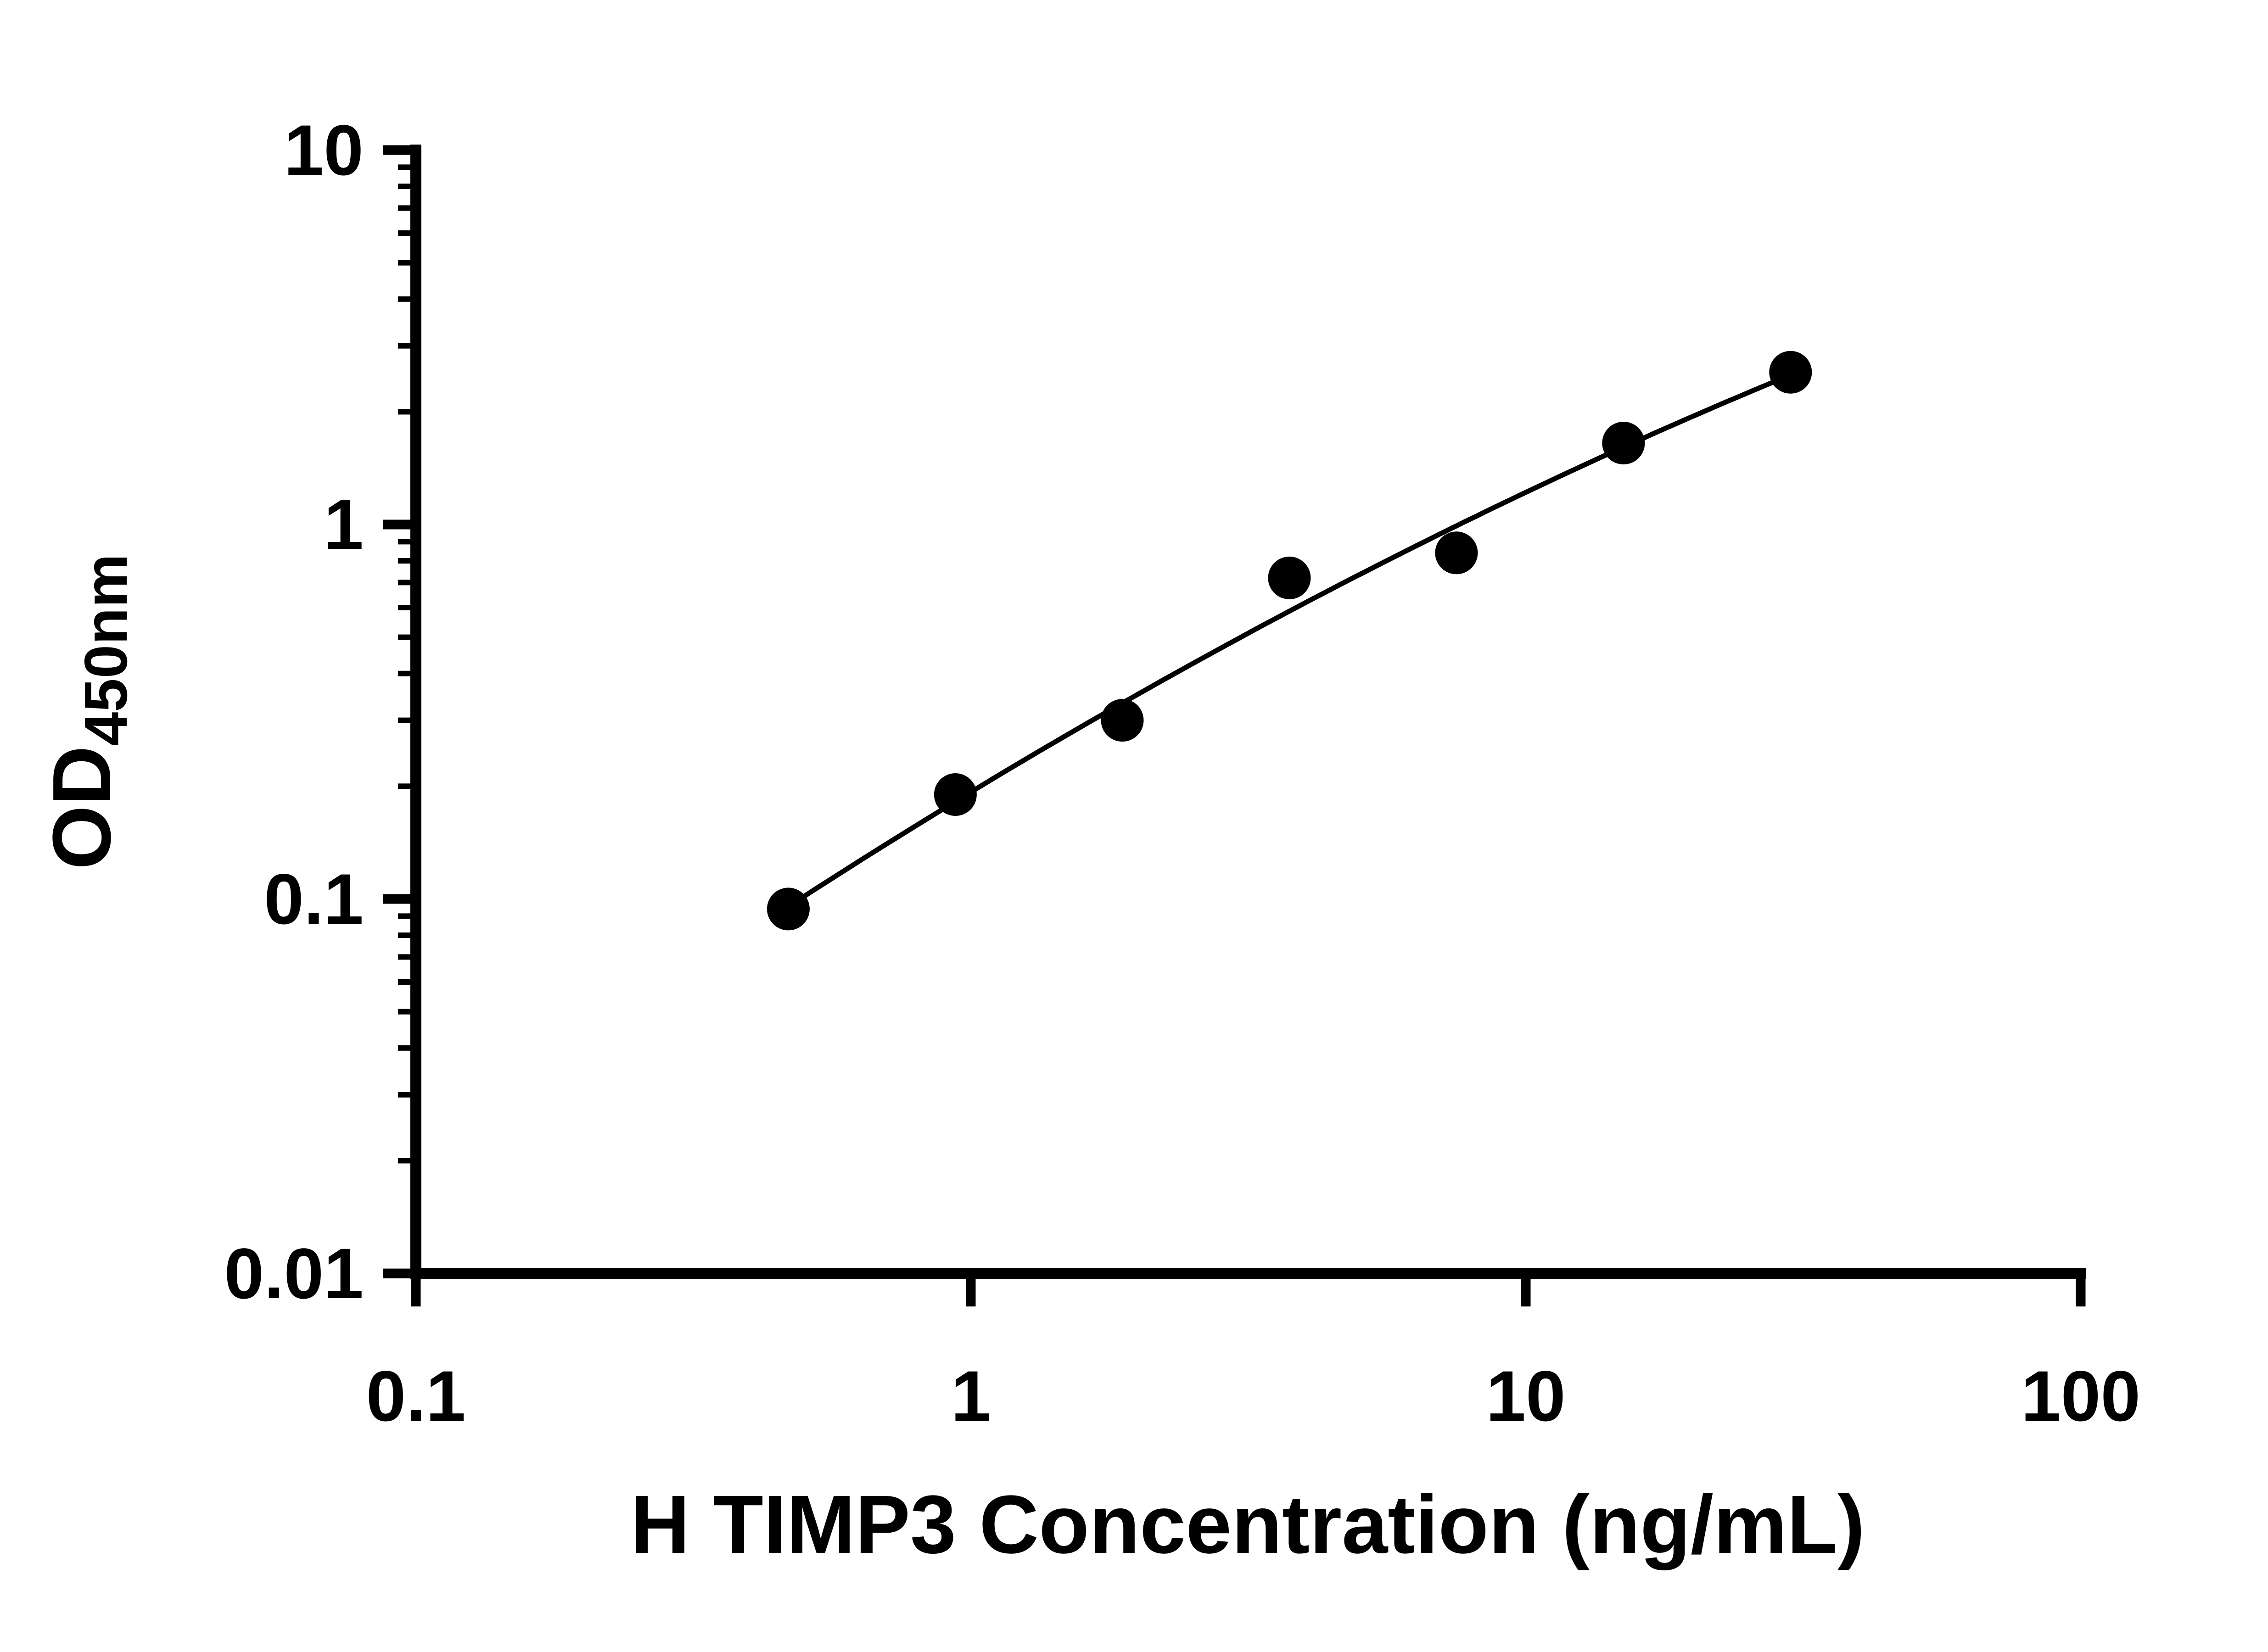 This screenshot has width=2268, height=1652. What do you see at coordinates (2080, 1396) in the screenshot?
I see `x-tick-label: 100` at bounding box center [2080, 1396].